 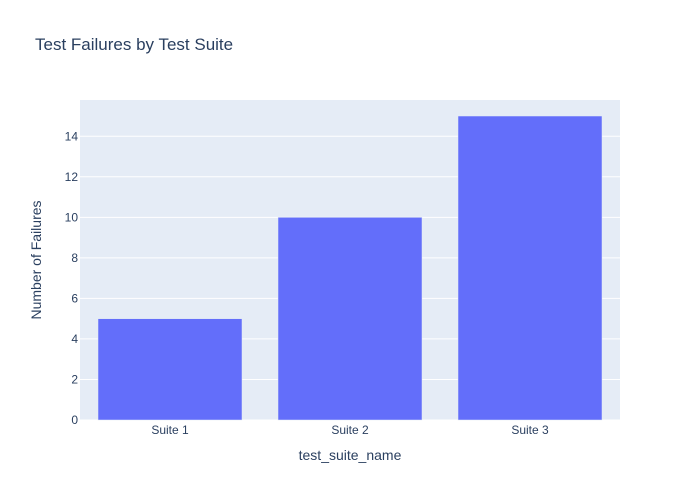 I want to click on x-tick-label: Suite 1, so click(x=170, y=430).